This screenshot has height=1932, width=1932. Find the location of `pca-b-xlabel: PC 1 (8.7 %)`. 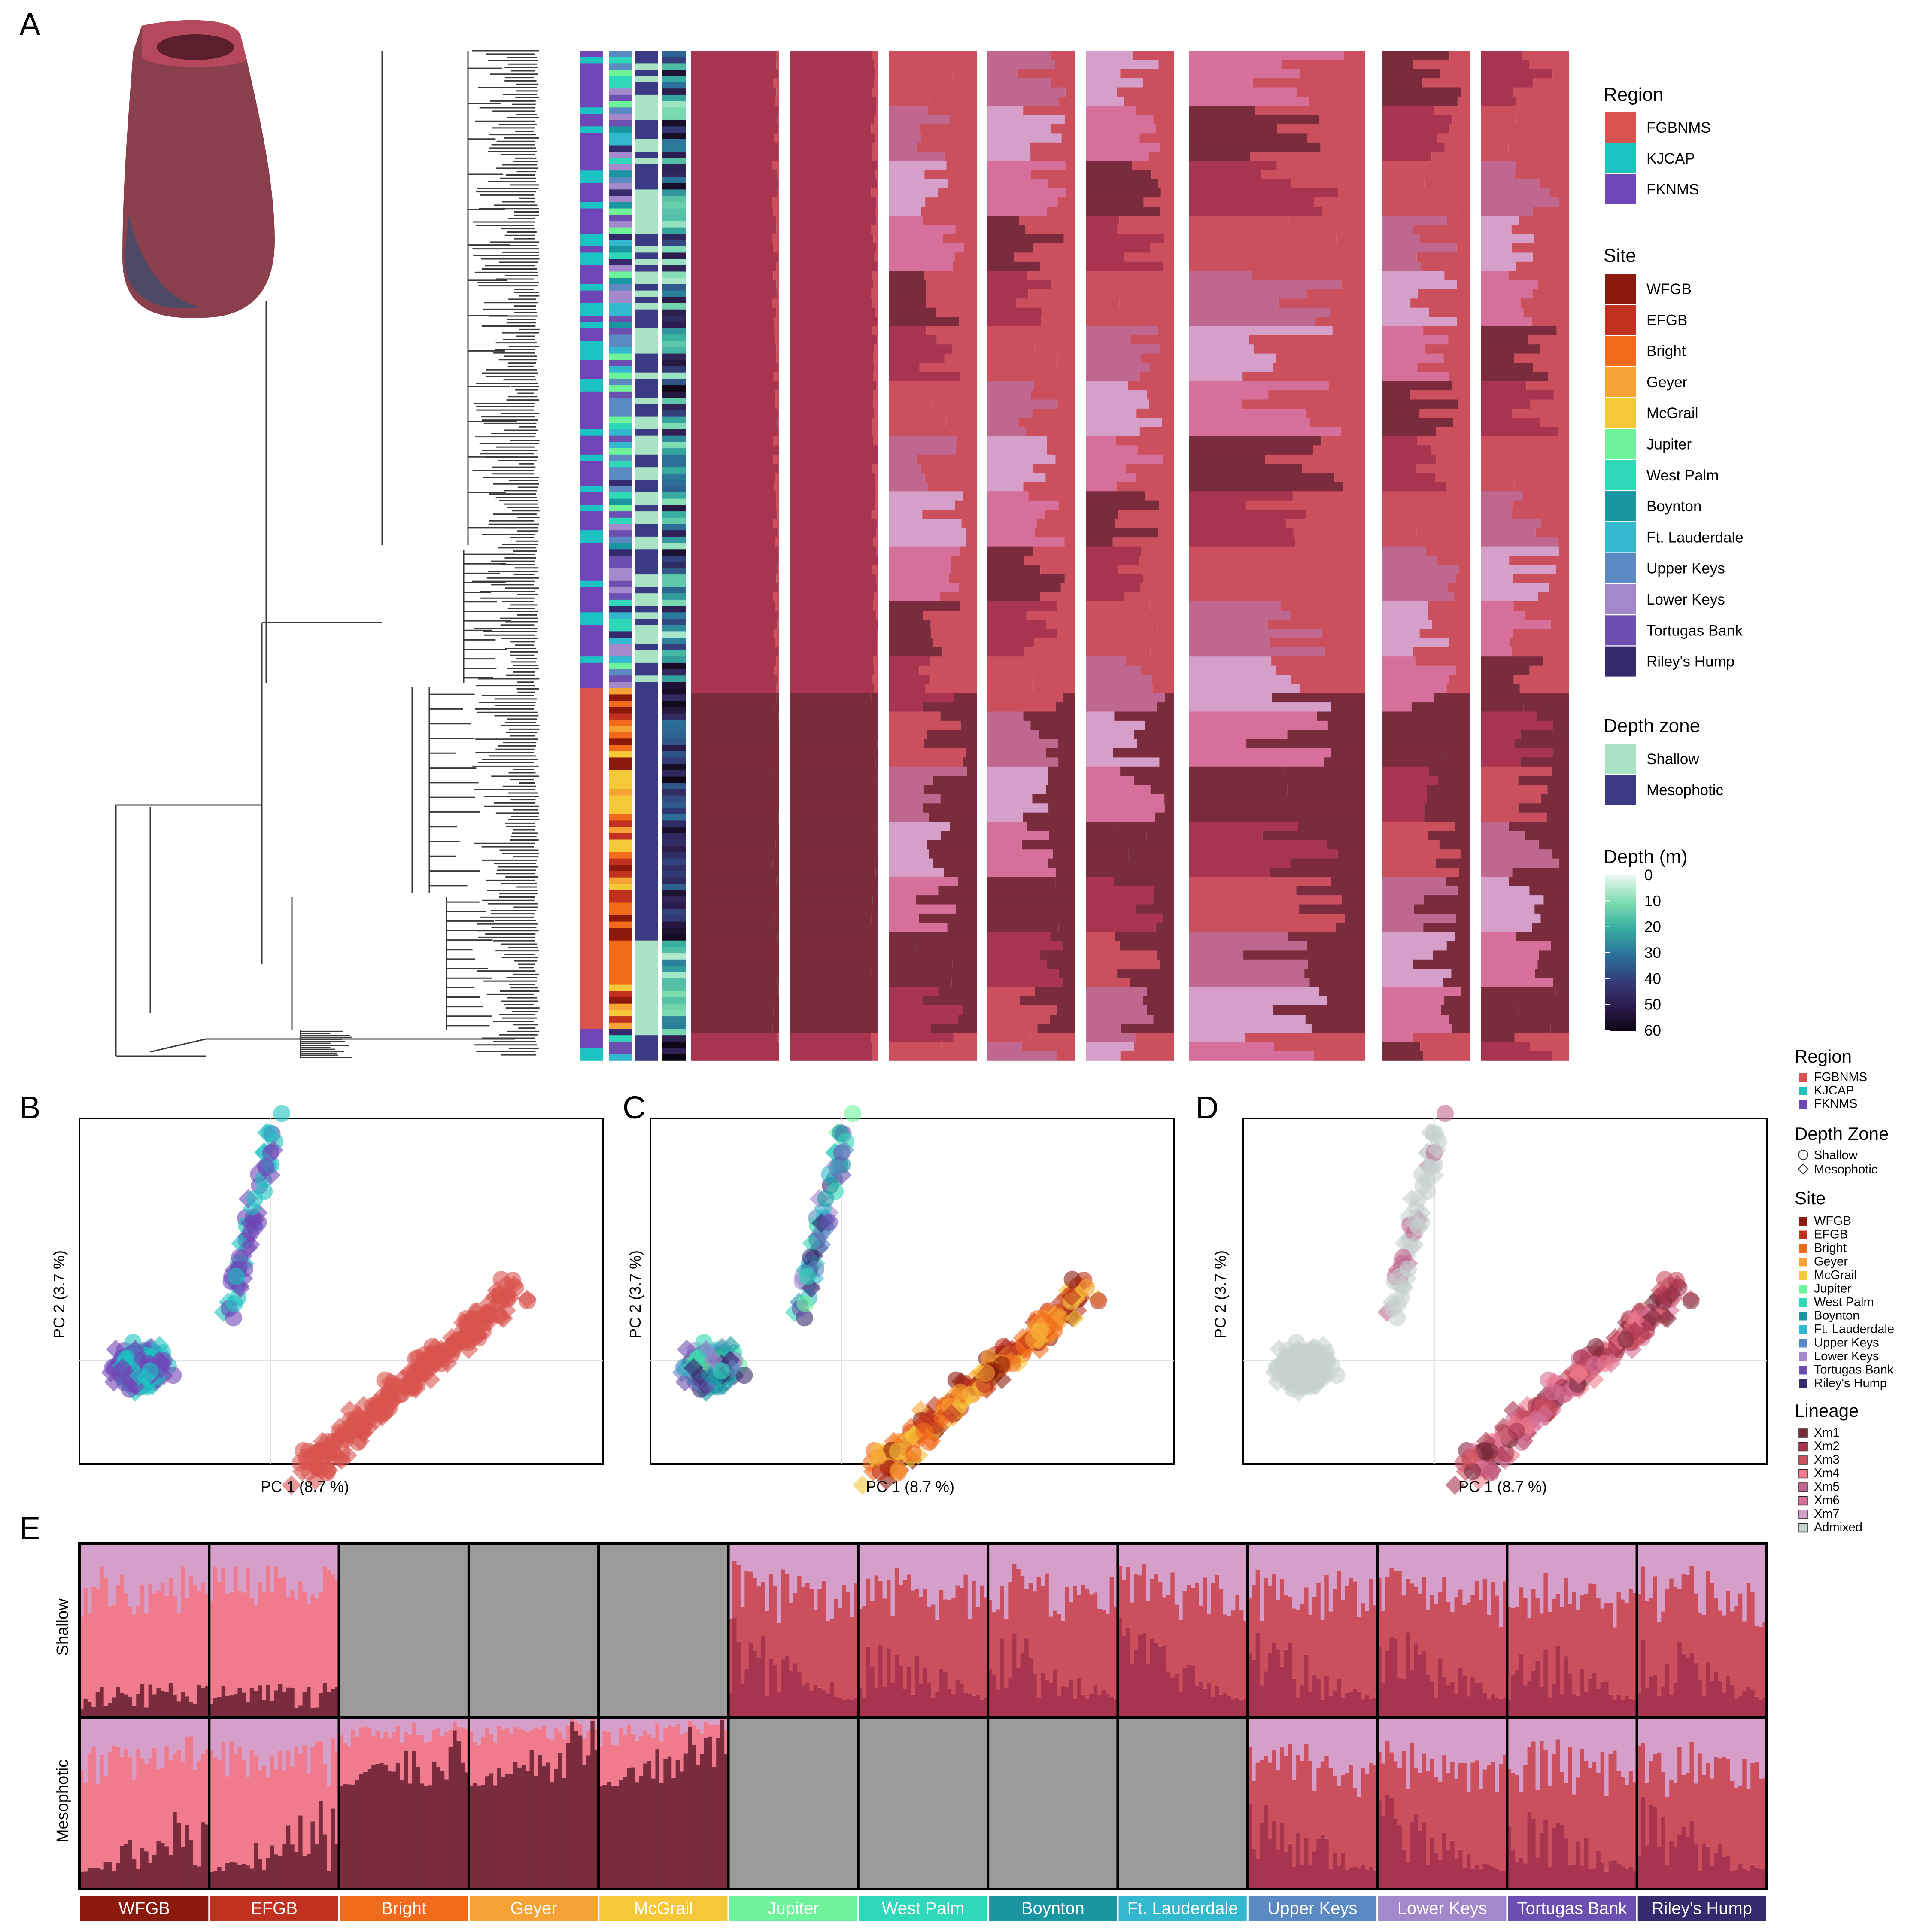

pca-b-xlabel: PC 1 (8.7 %) is located at coordinates (305, 1486).